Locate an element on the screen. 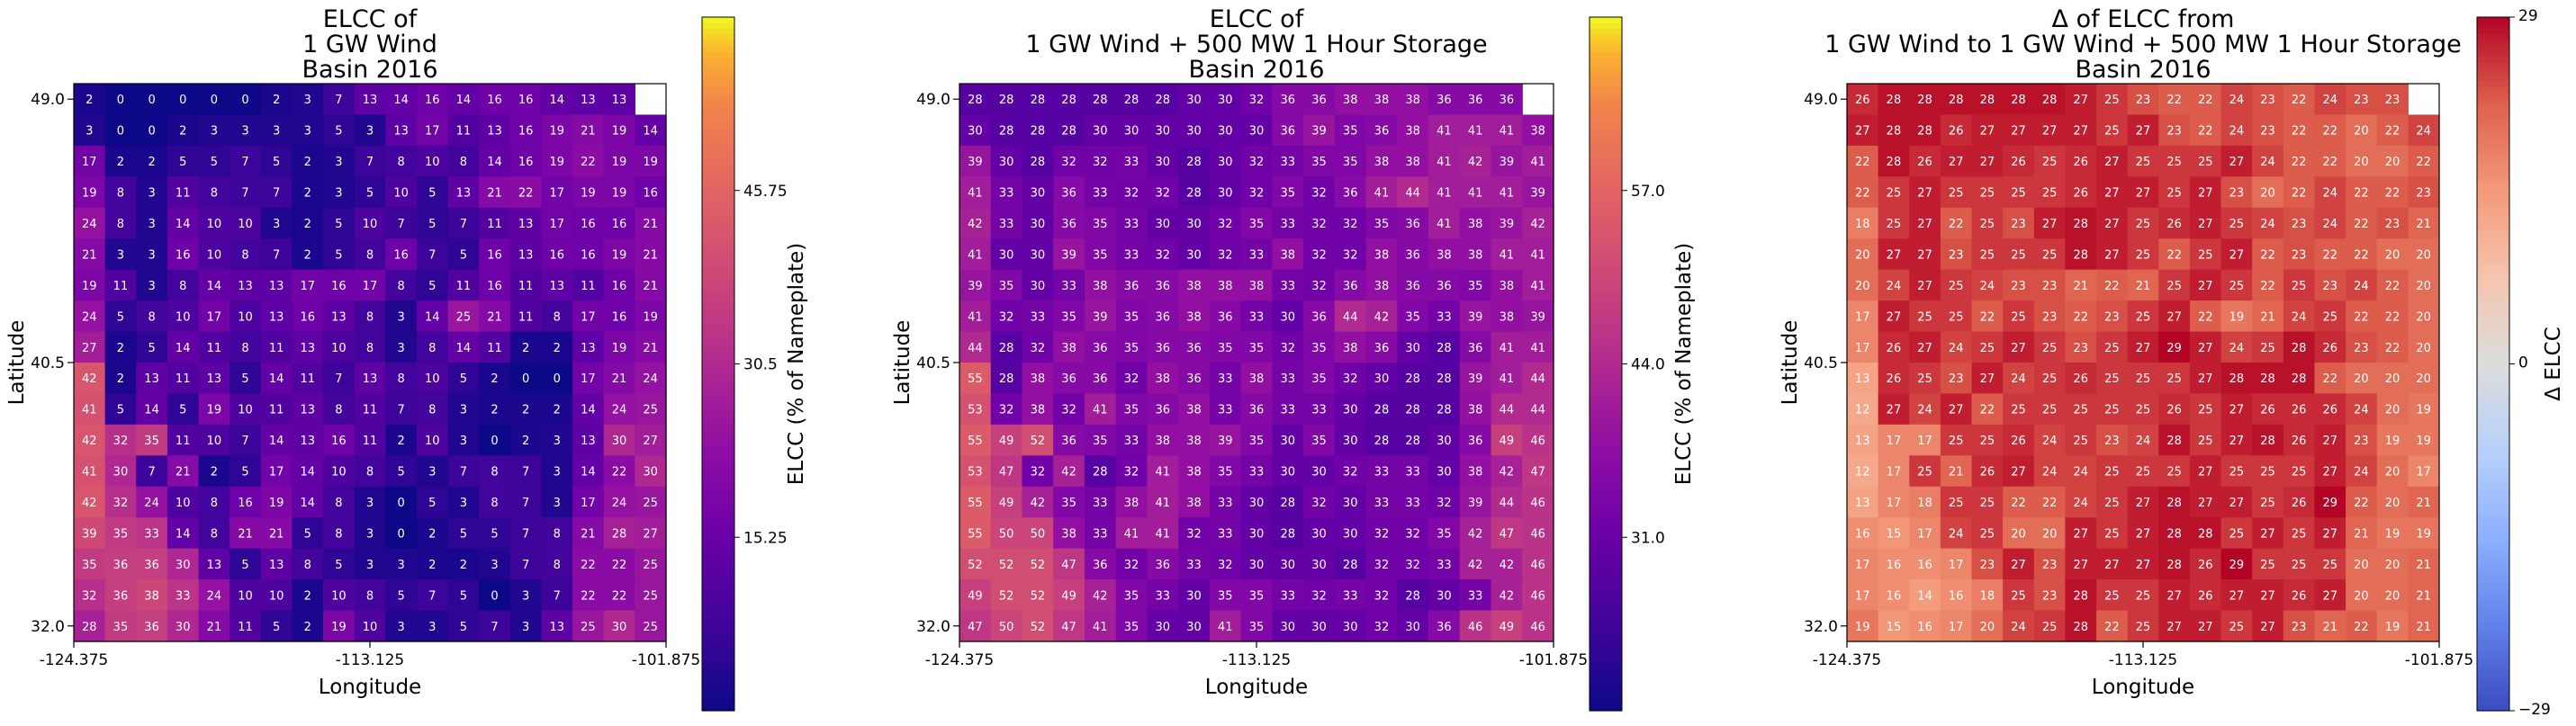 The image size is (2576, 726). cell-label: 7 is located at coordinates (244, 441).